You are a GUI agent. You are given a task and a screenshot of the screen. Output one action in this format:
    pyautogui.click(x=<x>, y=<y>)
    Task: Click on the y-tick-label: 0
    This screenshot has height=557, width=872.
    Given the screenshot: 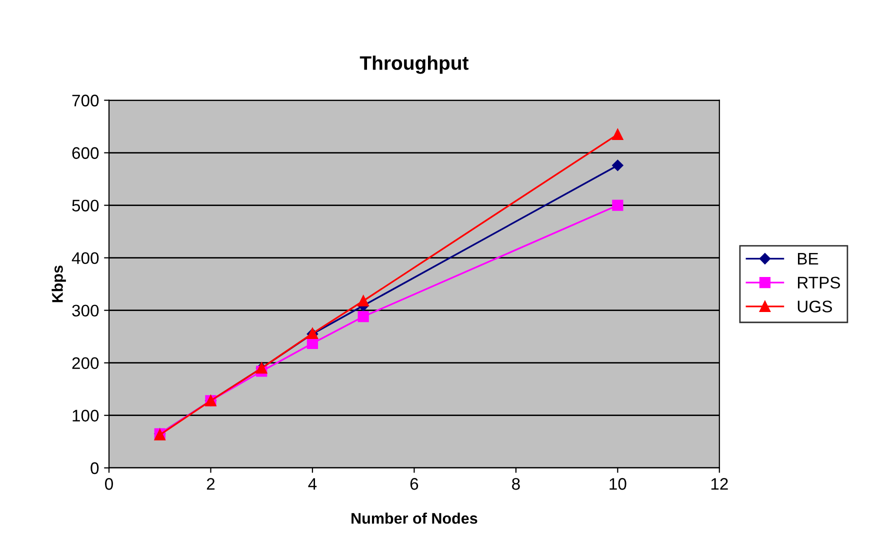 What is the action you would take?
    pyautogui.click(x=94, y=468)
    